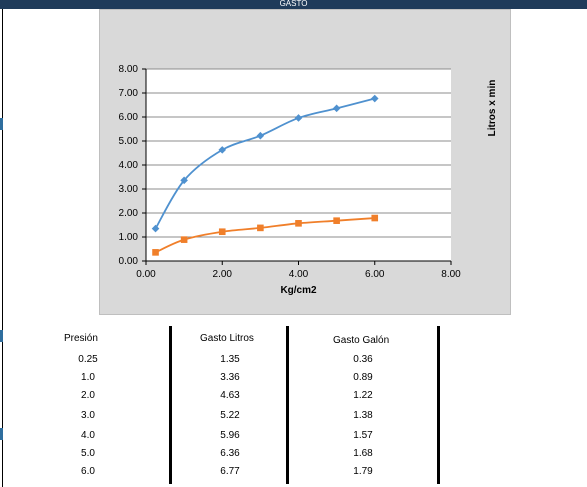 The width and height of the screenshot is (587, 487). I want to click on series-layer, so click(265, 175).